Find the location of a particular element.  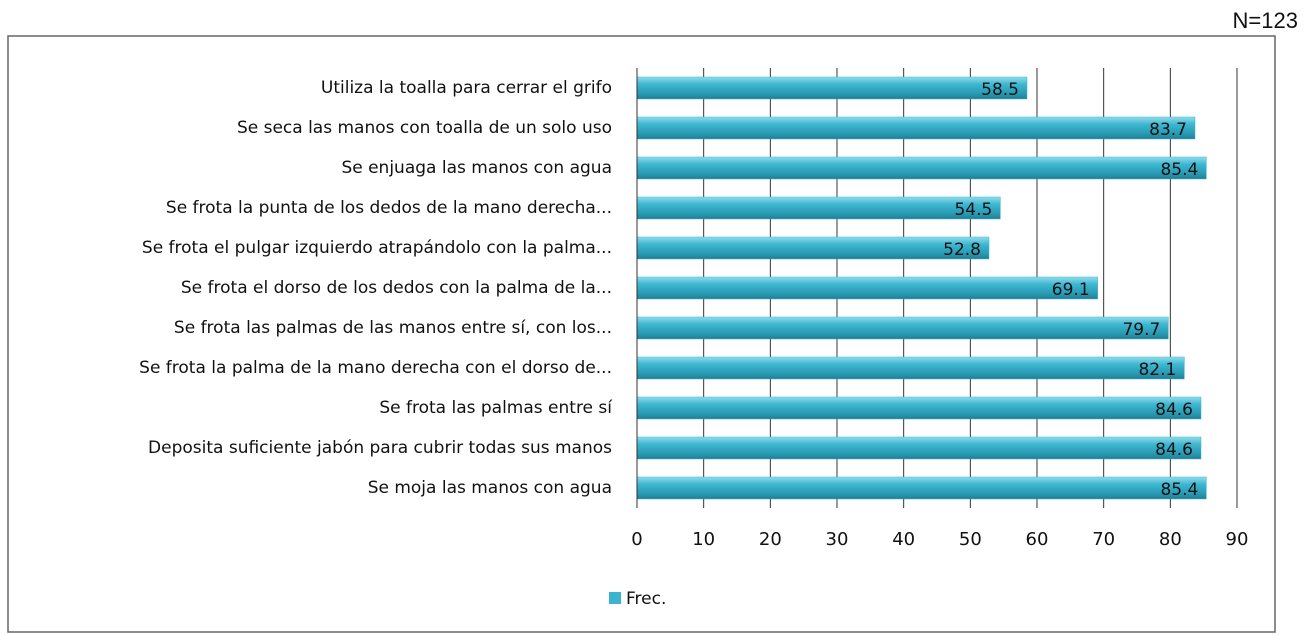

x-tick-label: 50 is located at coordinates (970, 539).